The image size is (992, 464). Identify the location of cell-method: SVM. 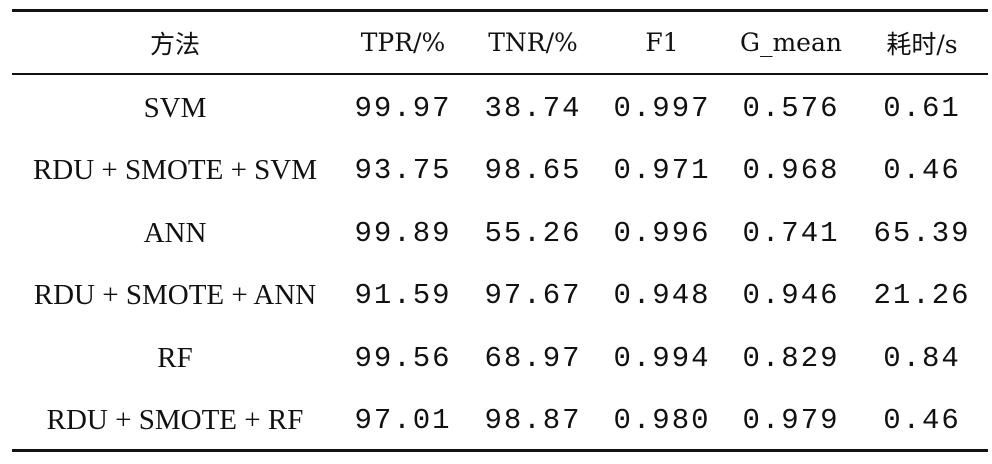
(175, 107).